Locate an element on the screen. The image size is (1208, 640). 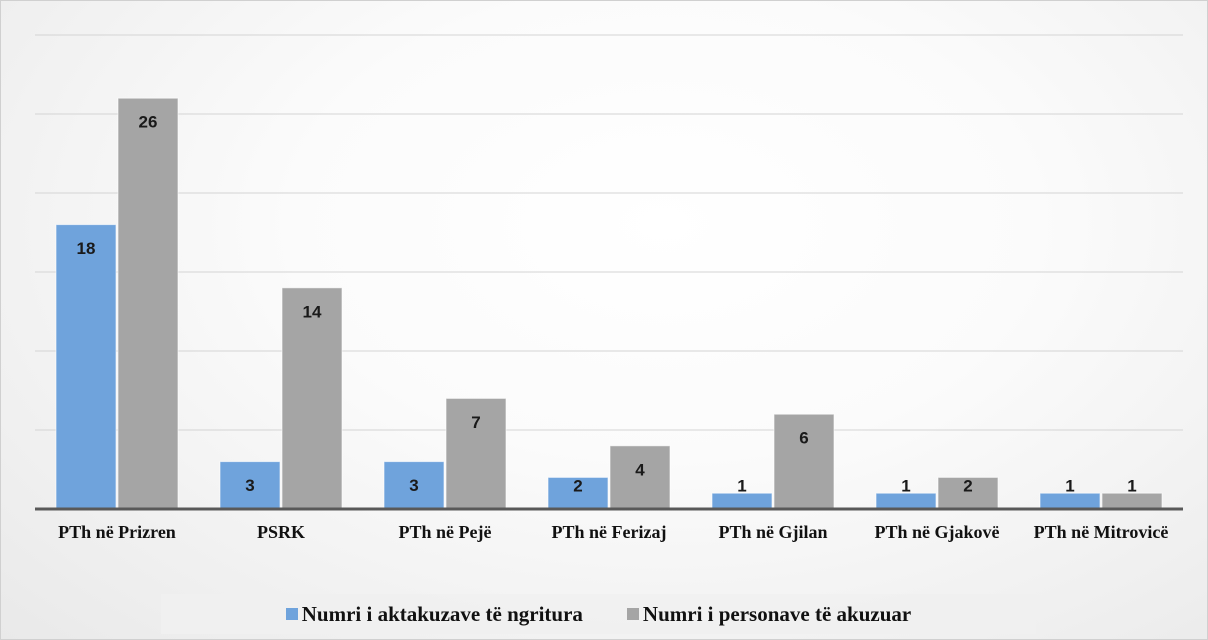
data-label: 18 is located at coordinates (86, 248).